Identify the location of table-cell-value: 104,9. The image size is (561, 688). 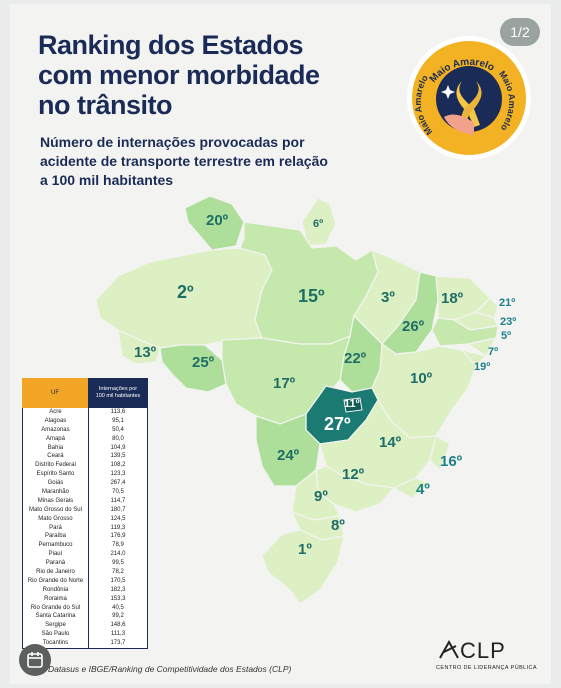
(118, 447).